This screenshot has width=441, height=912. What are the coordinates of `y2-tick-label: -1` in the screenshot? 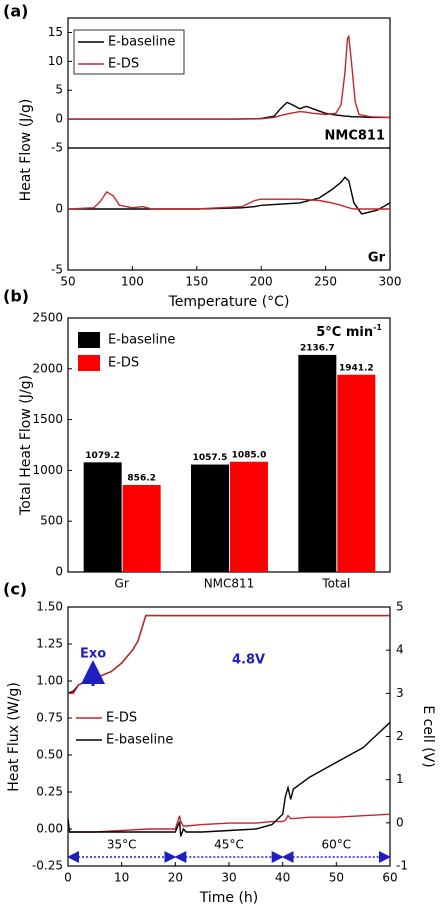 It's located at (402, 866).